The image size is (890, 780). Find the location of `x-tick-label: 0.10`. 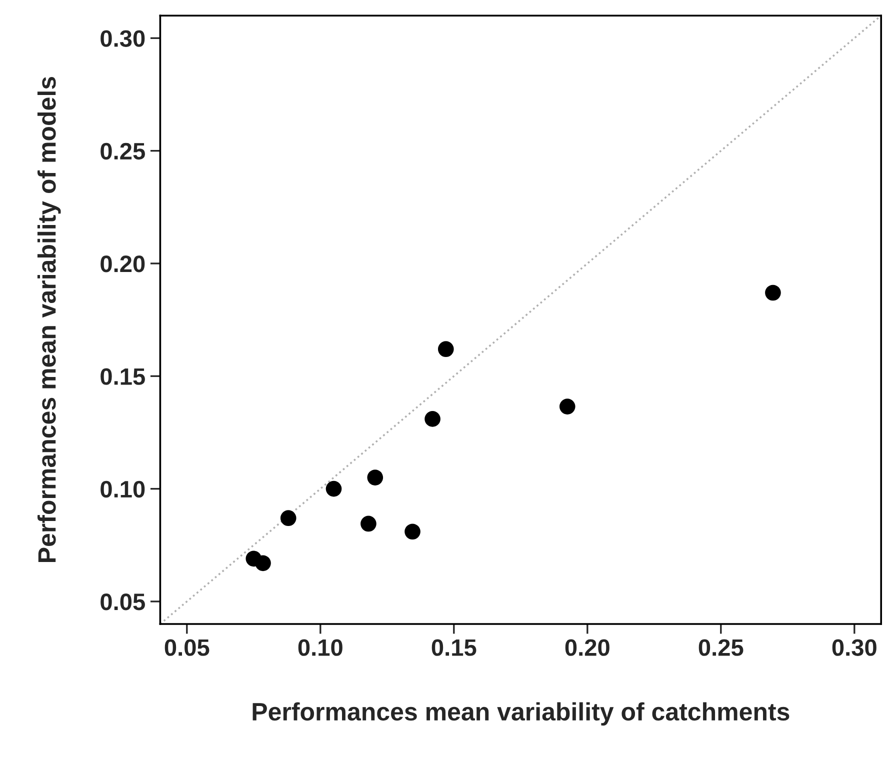

x-tick-label: 0.10 is located at coordinates (320, 647).